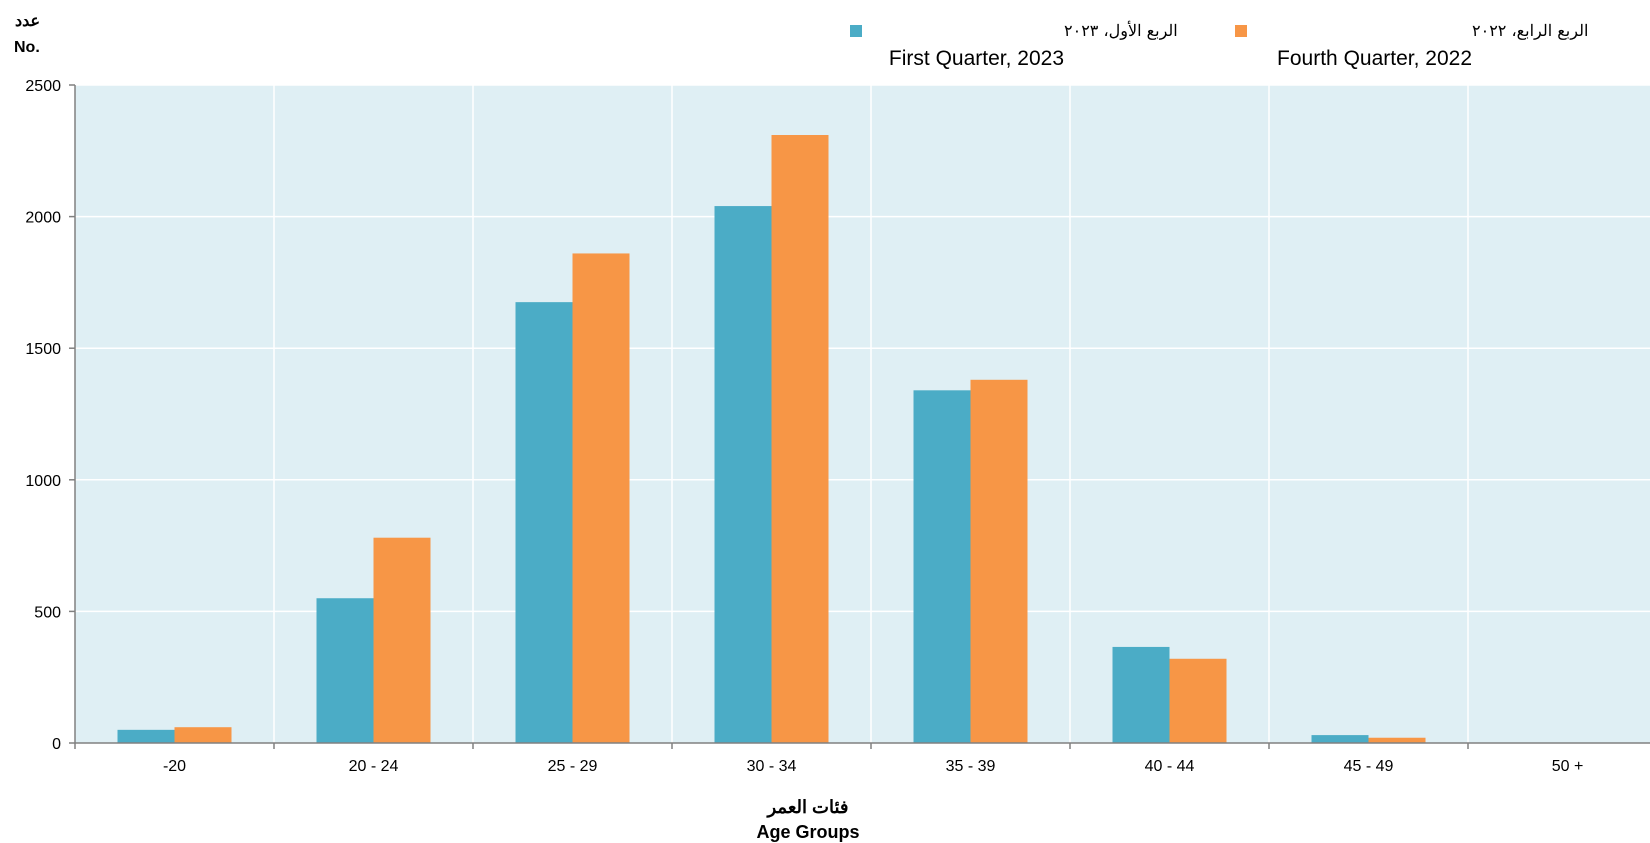 The height and width of the screenshot is (843, 1650). What do you see at coordinates (1374, 58) in the screenshot?
I see `legend-label-fourth-quarter-2022-en: Fourth Quarter, 2022` at bounding box center [1374, 58].